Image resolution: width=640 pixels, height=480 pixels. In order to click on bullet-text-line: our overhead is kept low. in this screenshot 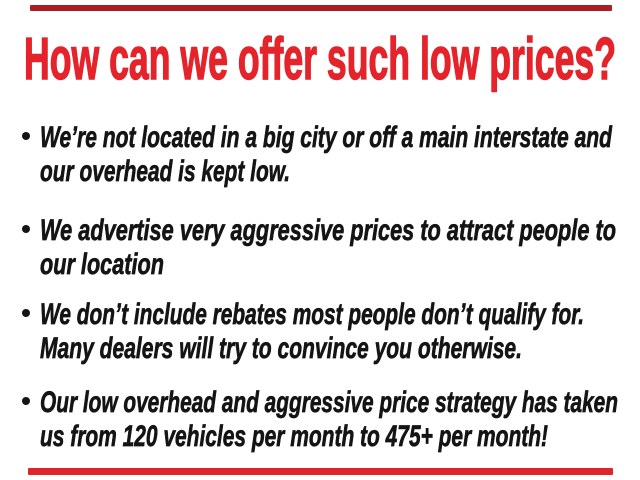, I will do `click(165, 171)`.